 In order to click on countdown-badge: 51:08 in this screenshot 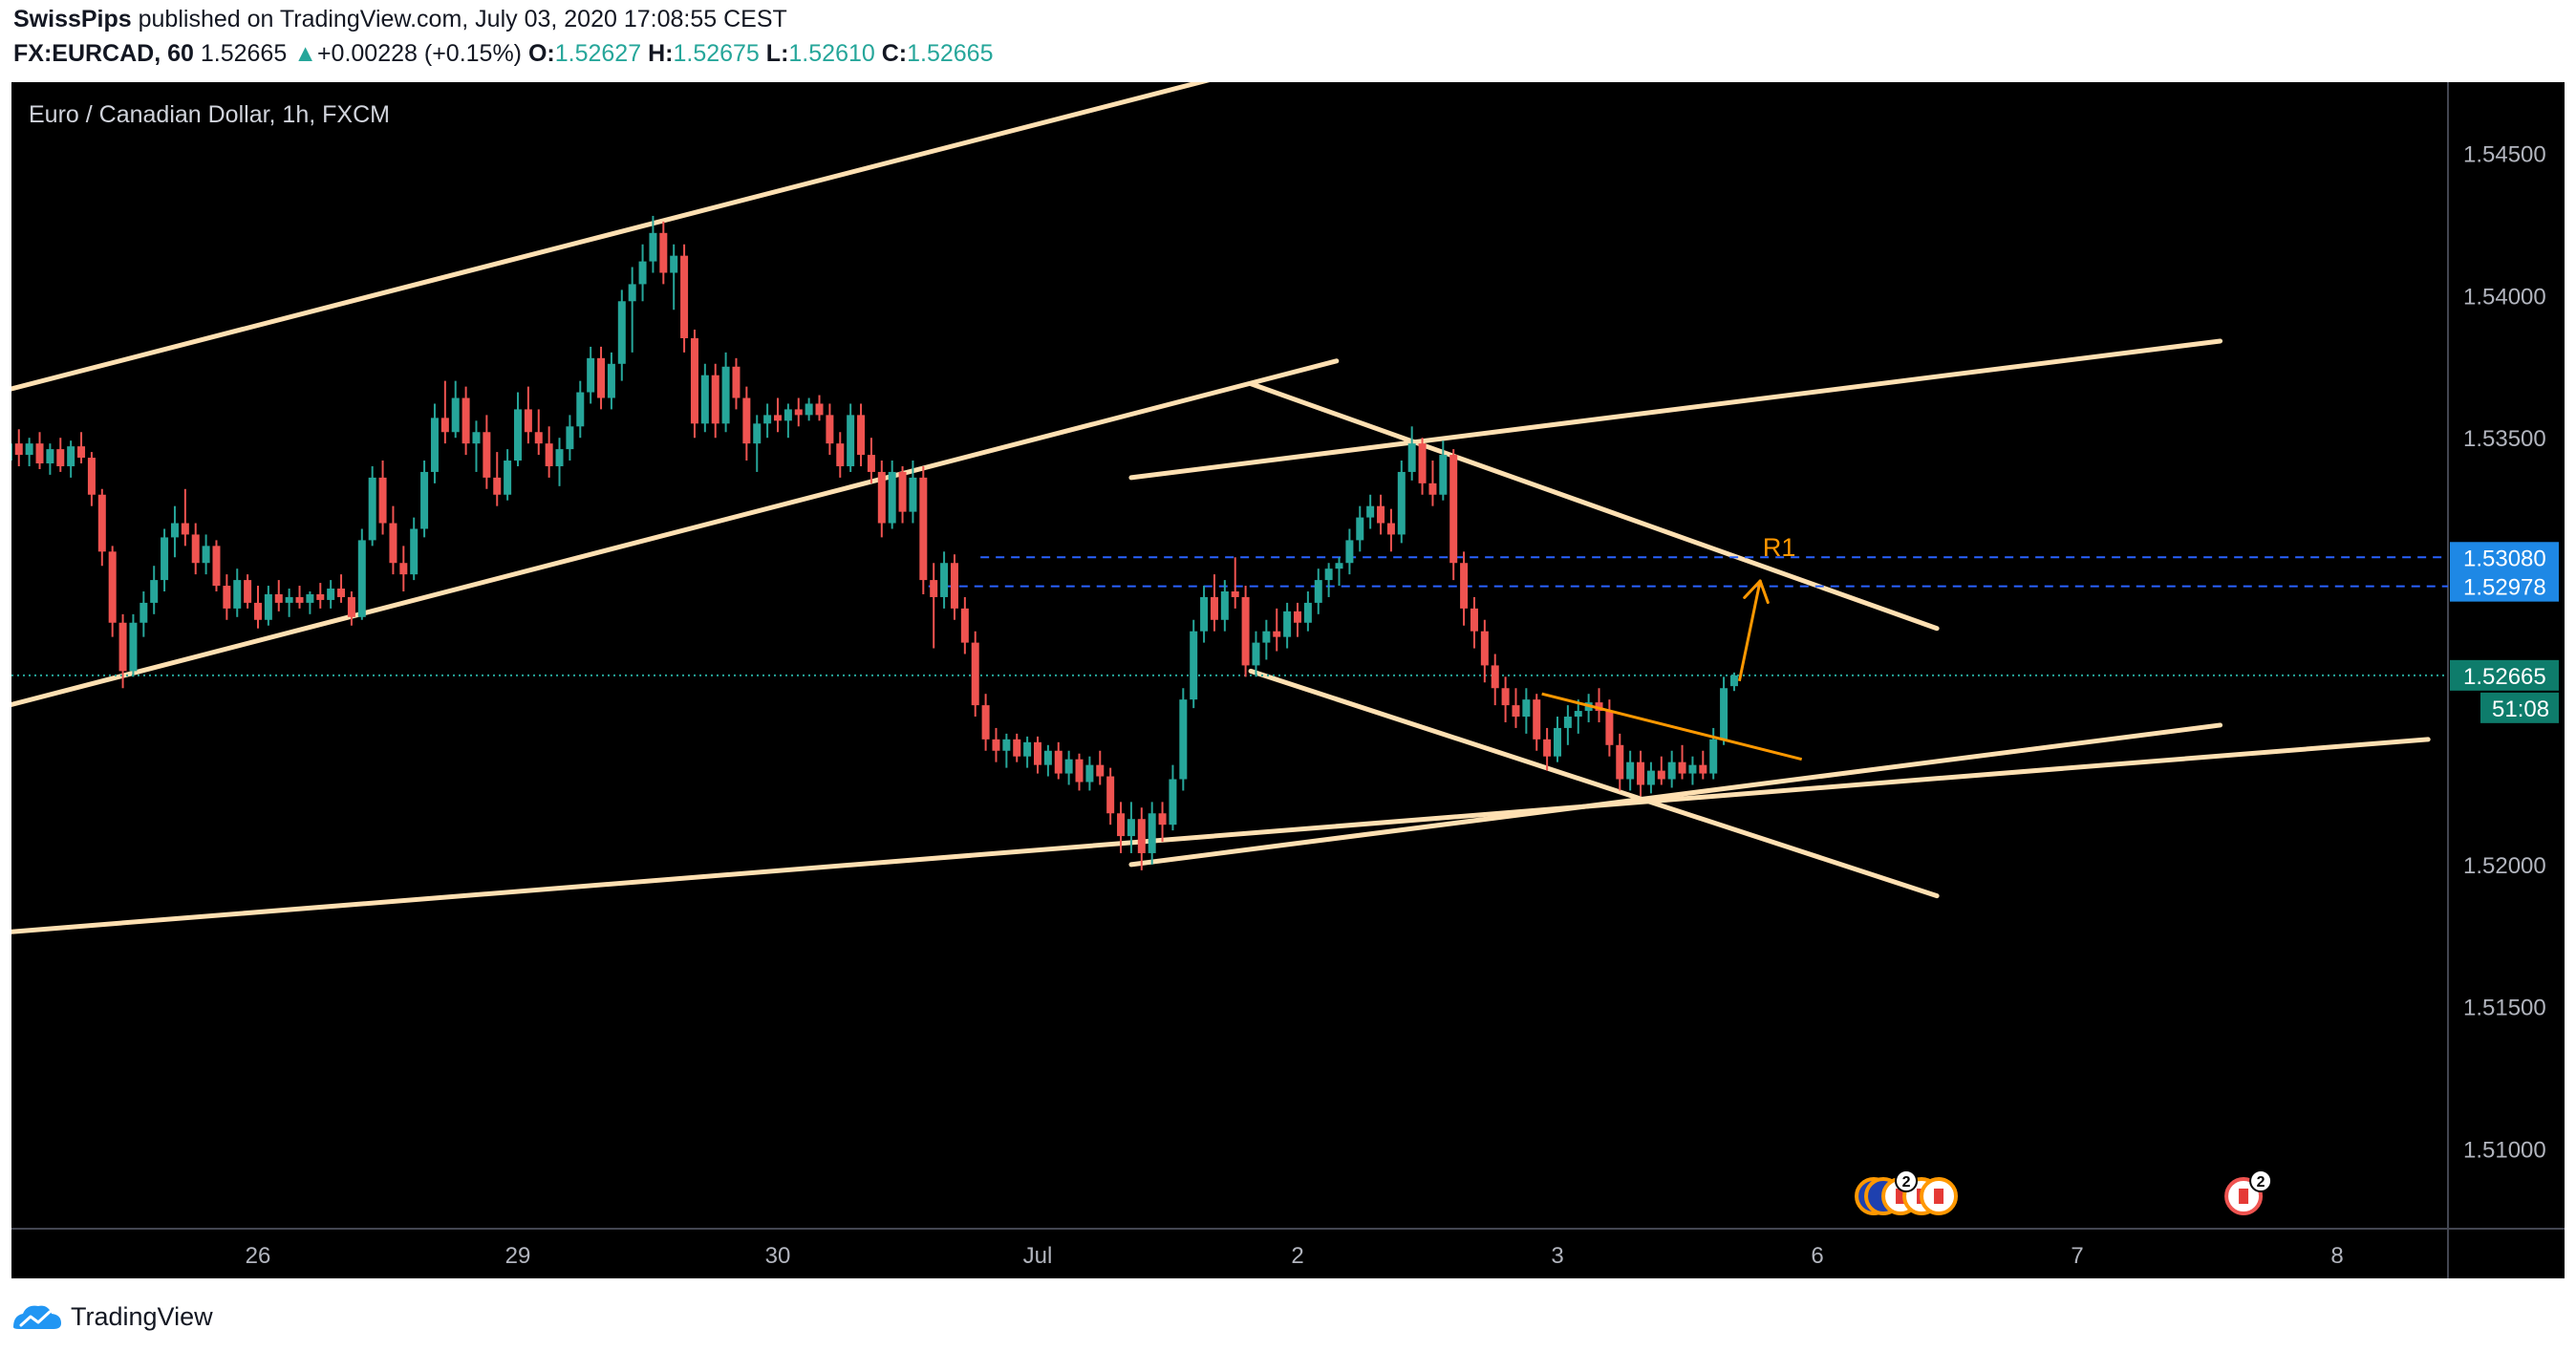, I will do `click(2519, 707)`.